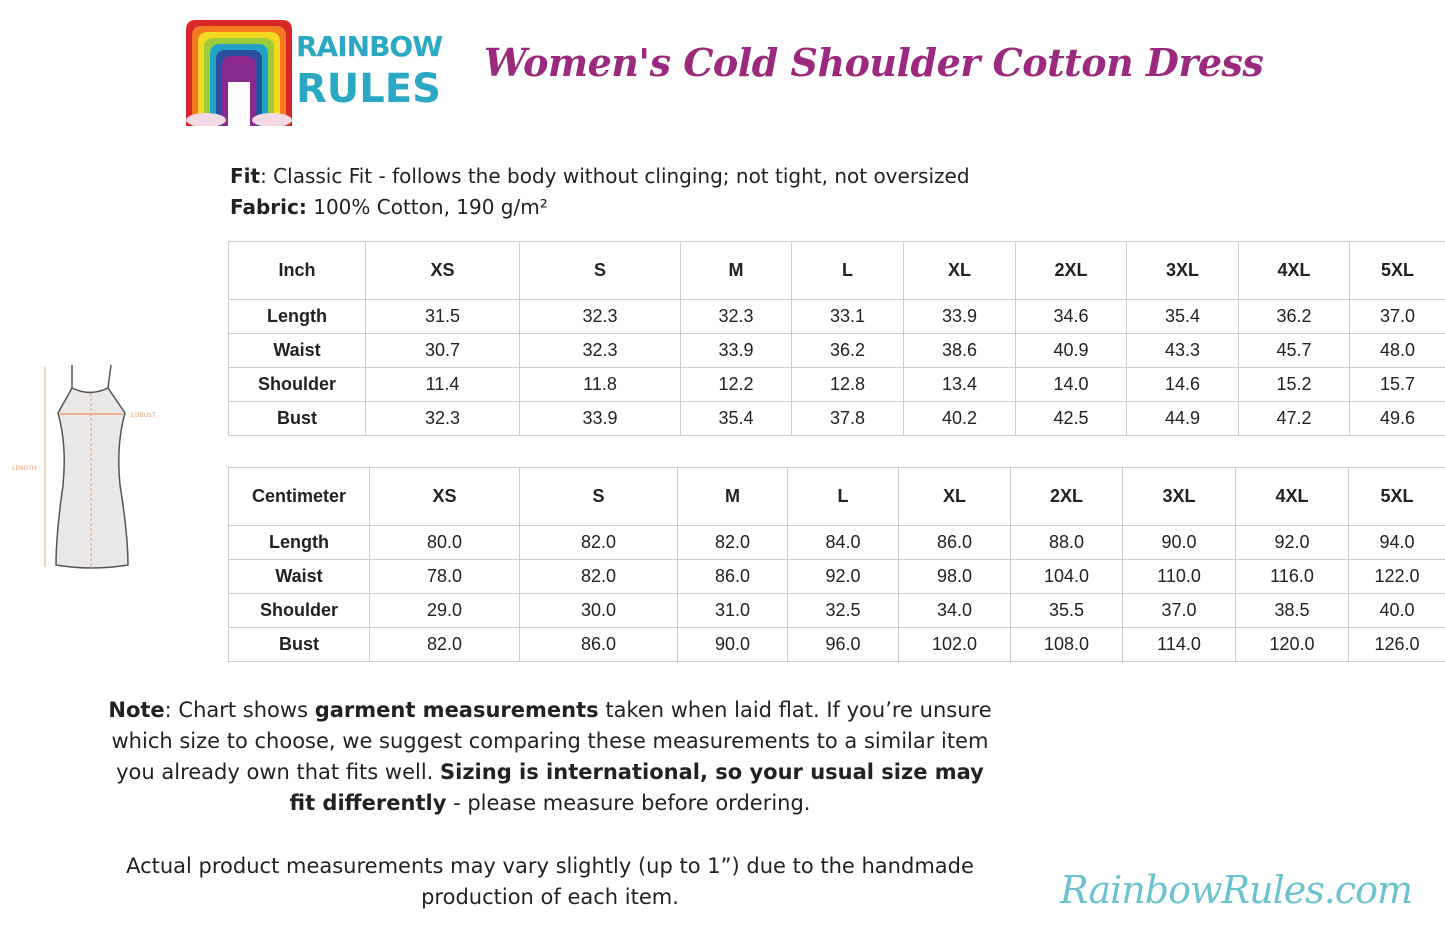 The image size is (1445, 949). Describe the element at coordinates (736, 418) in the screenshot. I see `cell-value: 35.4` at that location.